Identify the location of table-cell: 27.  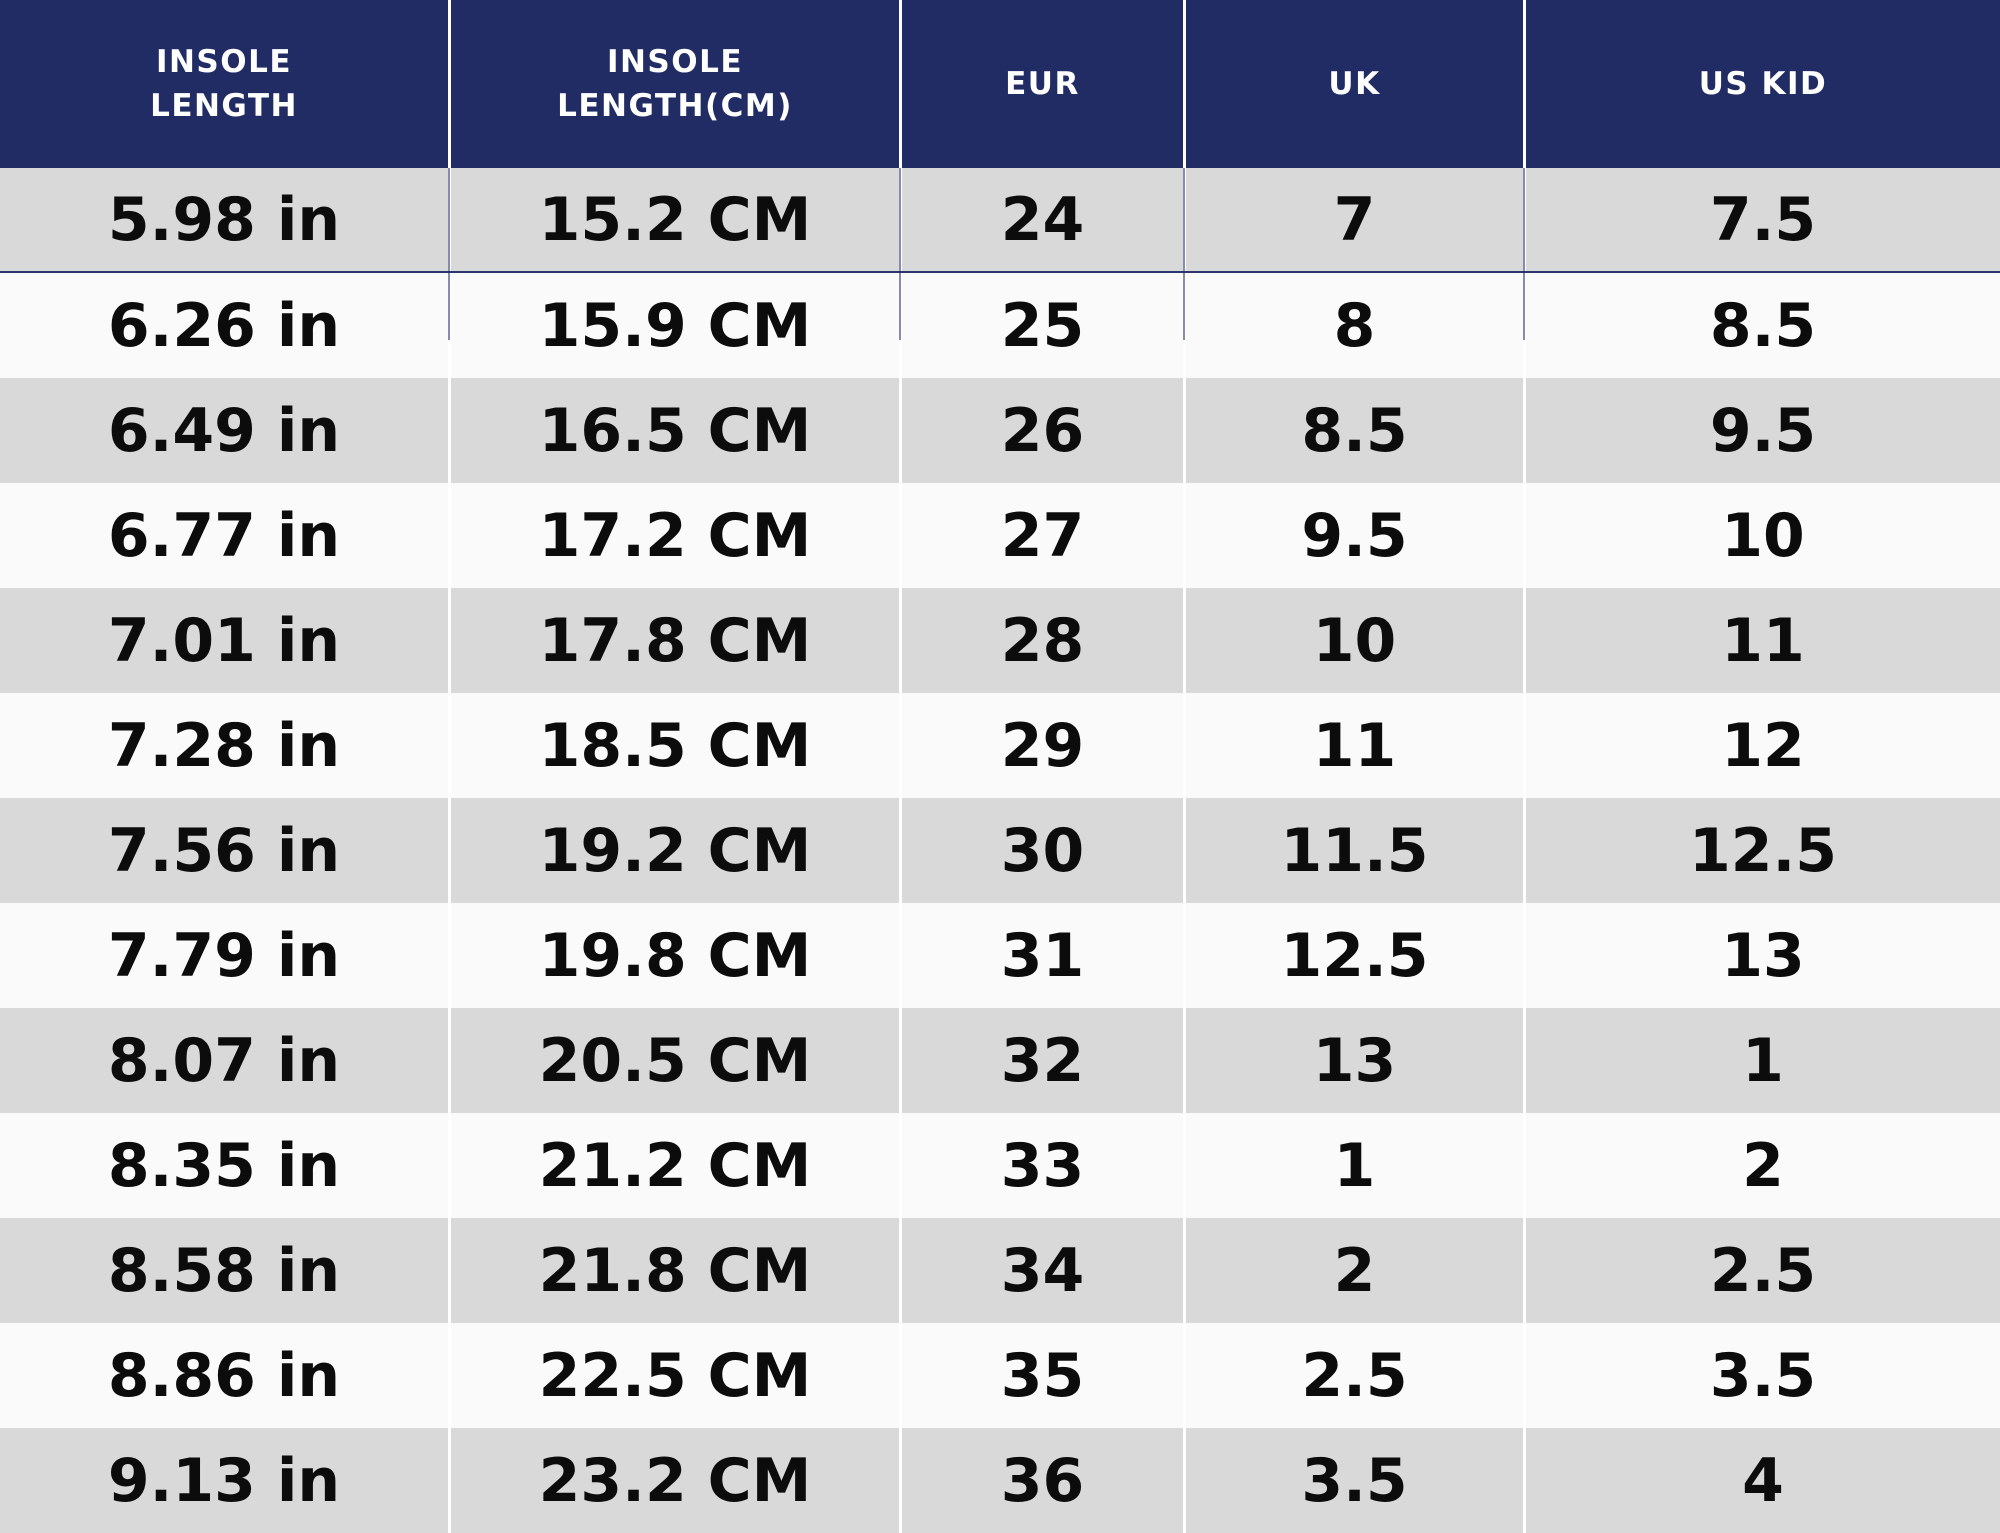
(1042, 535).